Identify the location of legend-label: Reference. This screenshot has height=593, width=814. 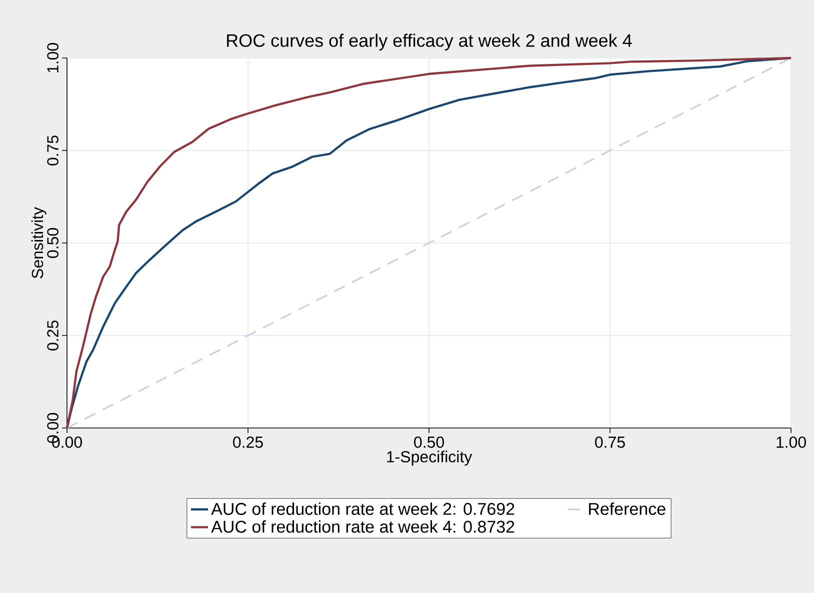
(627, 508).